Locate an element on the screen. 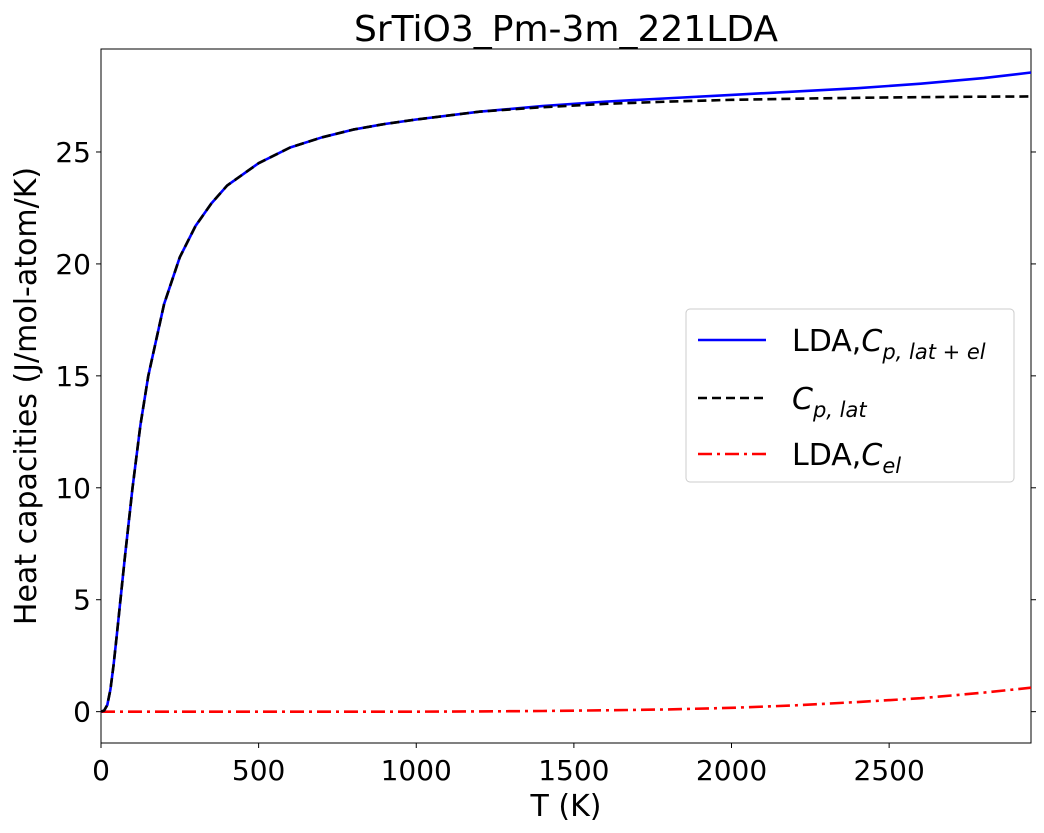 The height and width of the screenshot is (833, 1044). y-tick-label: 10 is located at coordinates (73, 488).